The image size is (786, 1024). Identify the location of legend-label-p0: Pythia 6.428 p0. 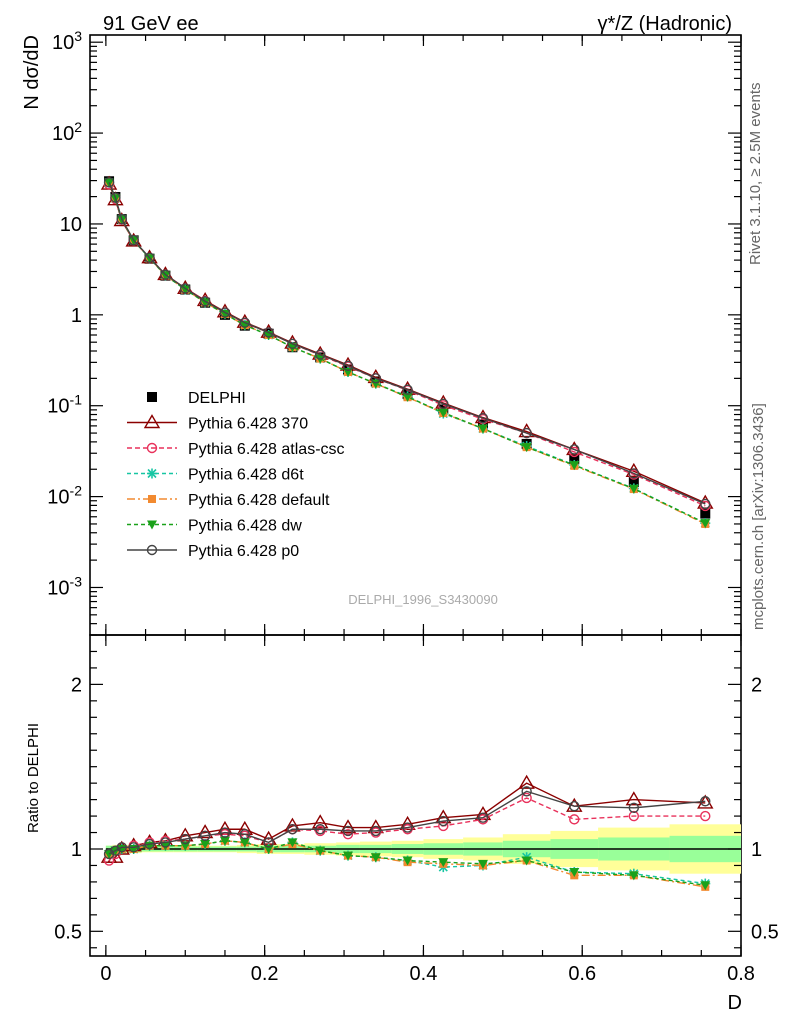
(243, 551).